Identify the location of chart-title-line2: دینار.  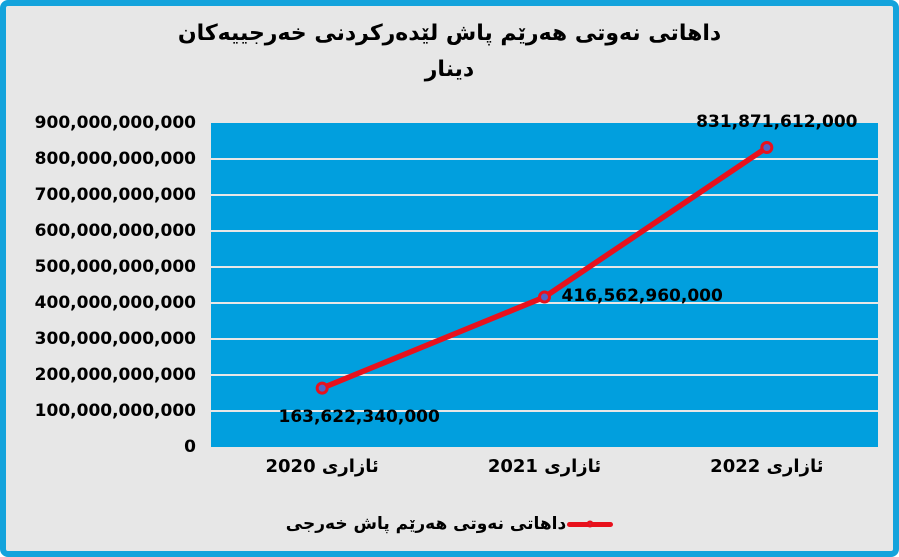
(449, 69).